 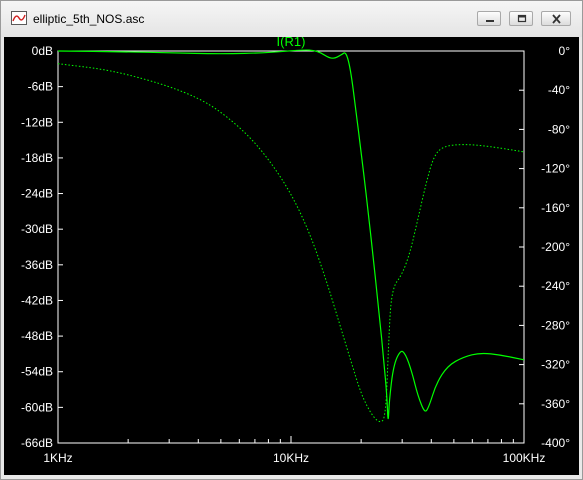 What do you see at coordinates (37, 336) in the screenshot?
I see `left-tick-label: -48dB` at bounding box center [37, 336].